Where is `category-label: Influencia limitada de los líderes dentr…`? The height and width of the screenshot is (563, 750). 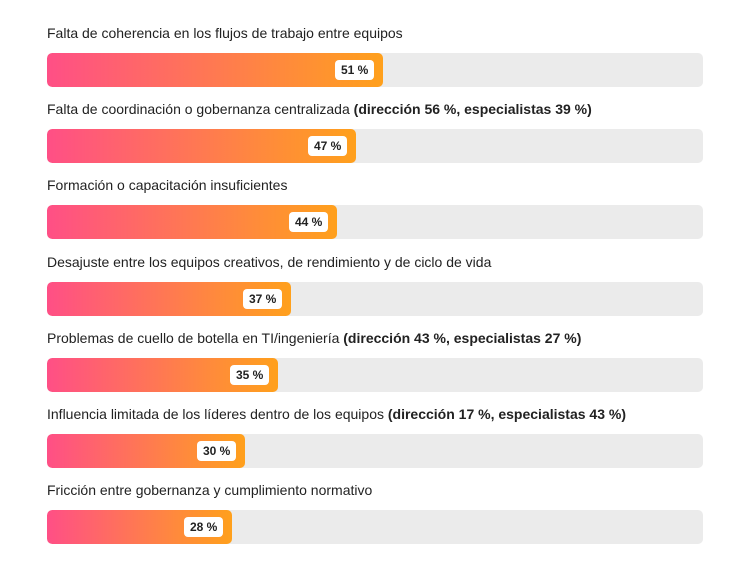
category-label: Influencia limitada de los líderes dentr… is located at coordinates (375, 414).